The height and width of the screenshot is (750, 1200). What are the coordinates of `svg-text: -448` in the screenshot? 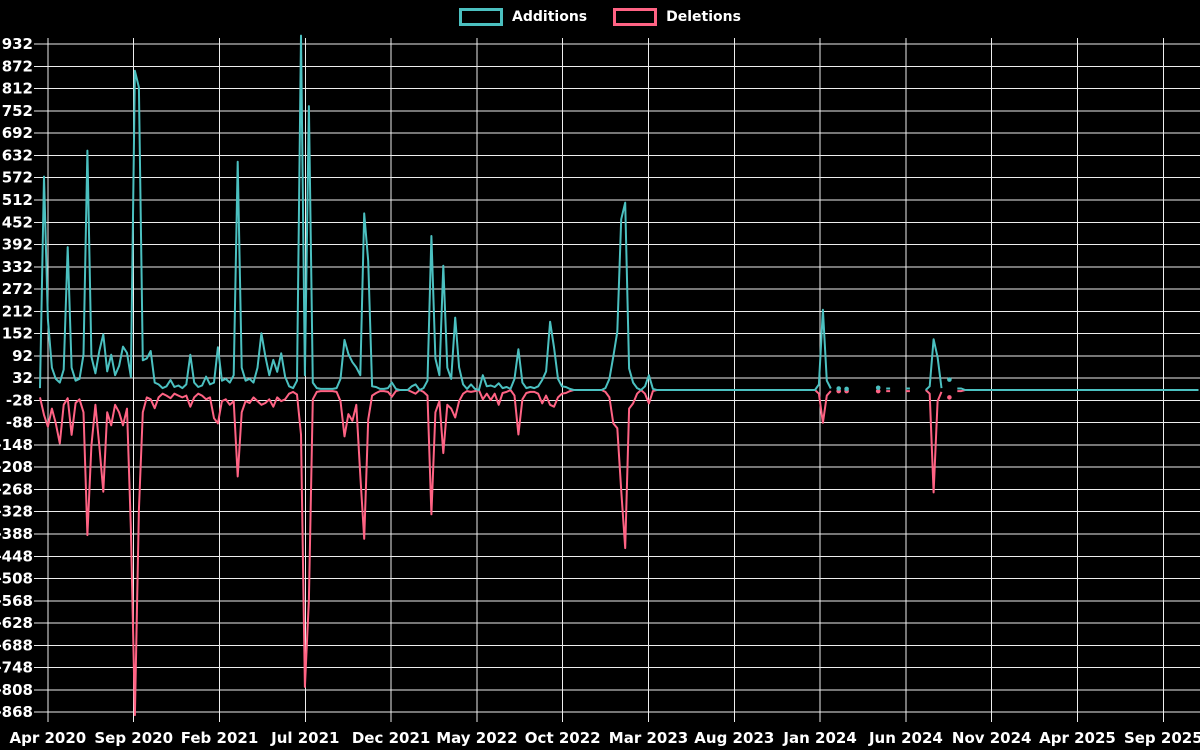 It's located at (16, 556).